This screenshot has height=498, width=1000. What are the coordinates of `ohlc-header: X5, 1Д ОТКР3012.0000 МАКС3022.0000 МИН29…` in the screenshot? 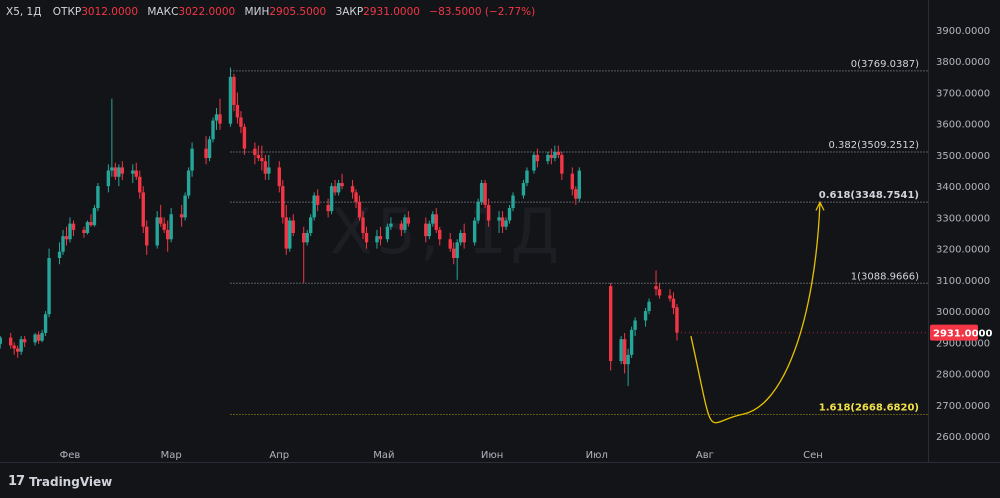 It's located at (273, 12).